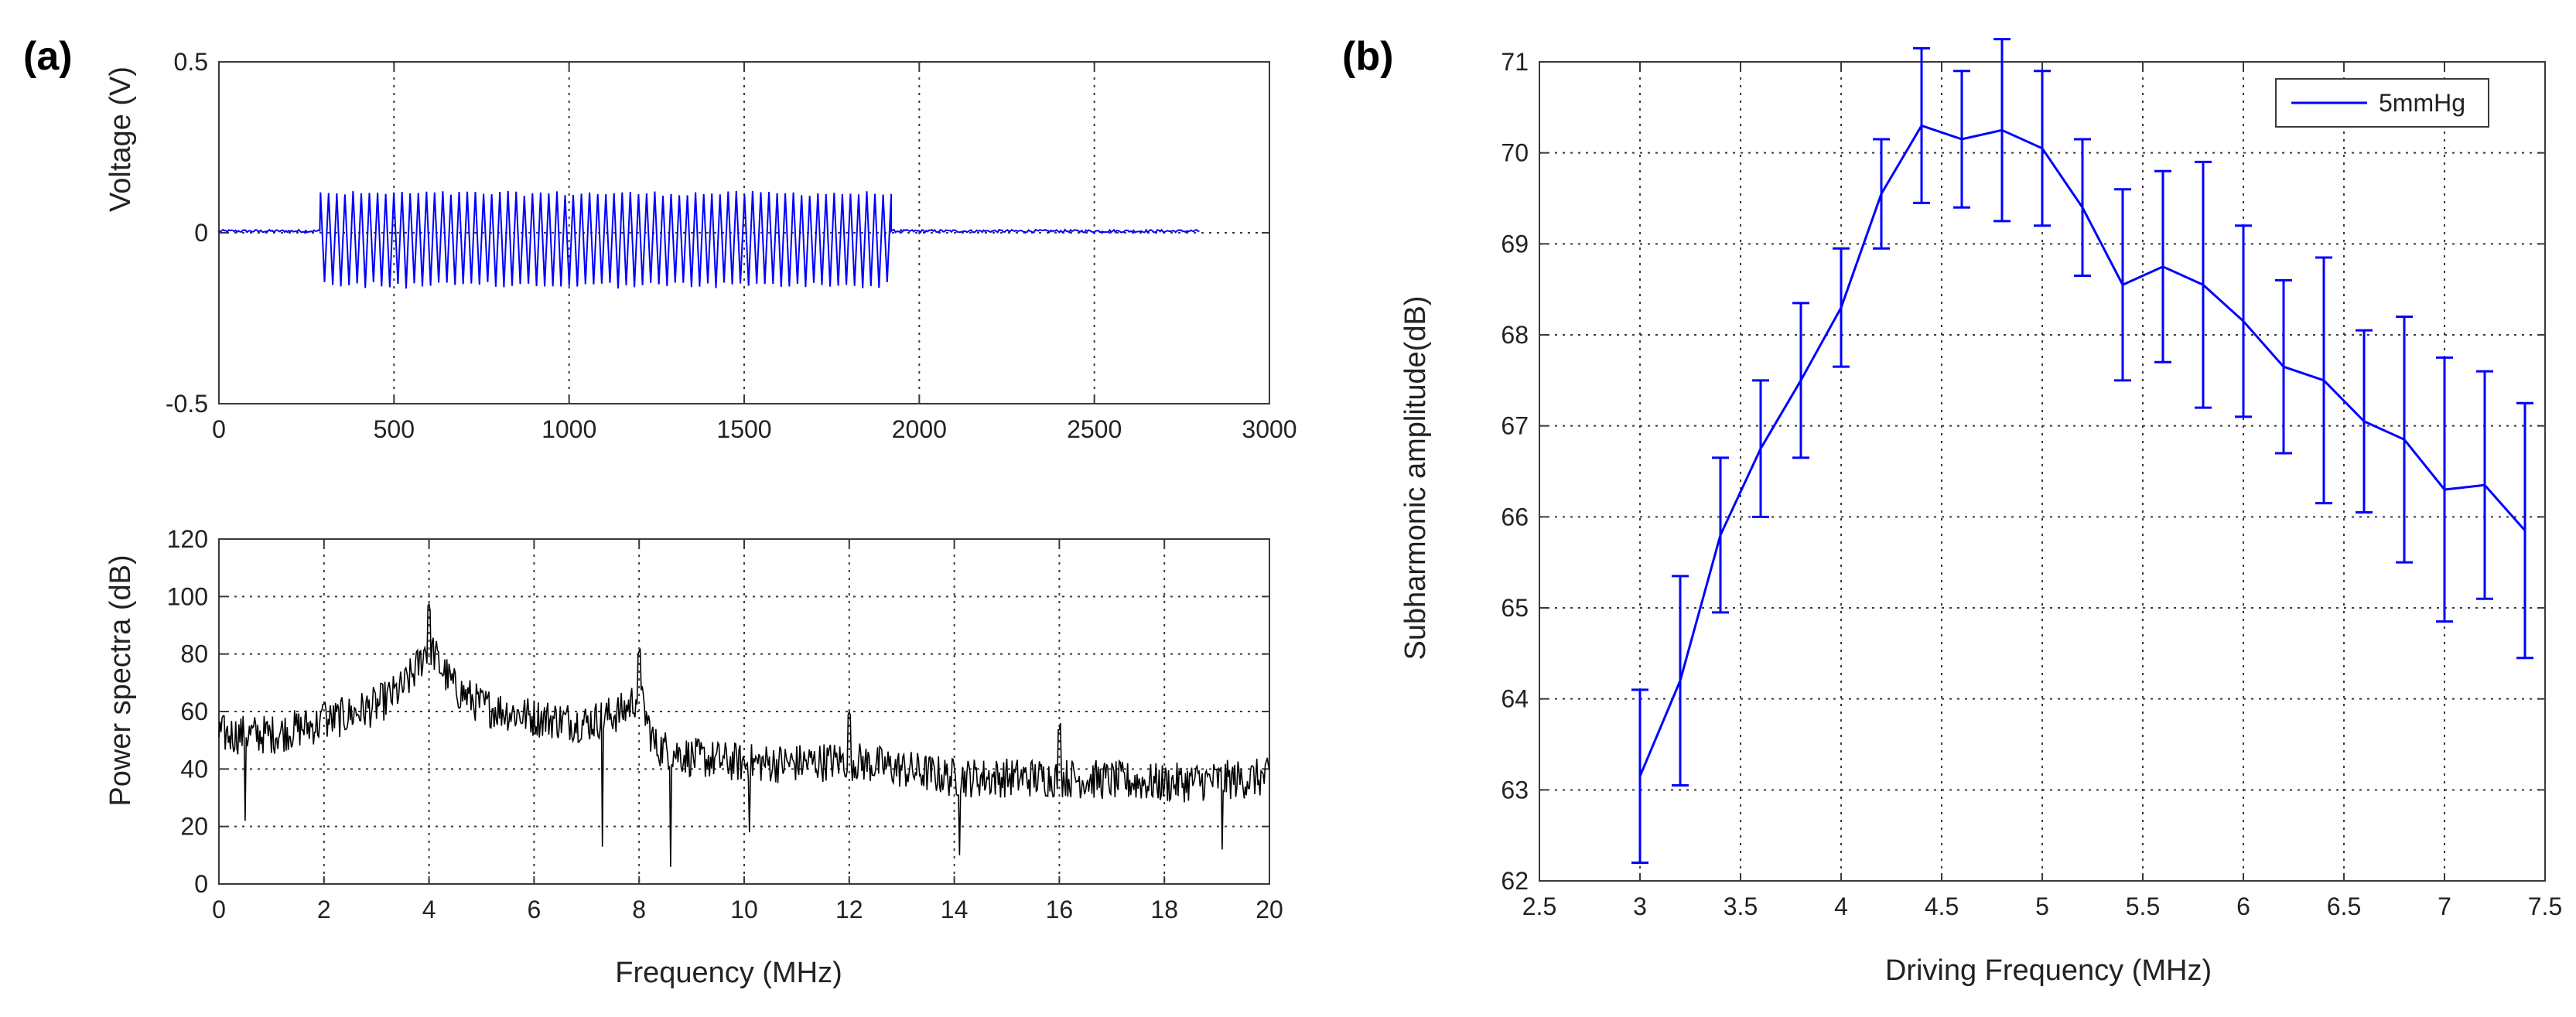 Image resolution: width=2576 pixels, height=1017 pixels. What do you see at coordinates (1515, 335) in the screenshot?
I see `subharmonic-y-tick-label: 68` at bounding box center [1515, 335].